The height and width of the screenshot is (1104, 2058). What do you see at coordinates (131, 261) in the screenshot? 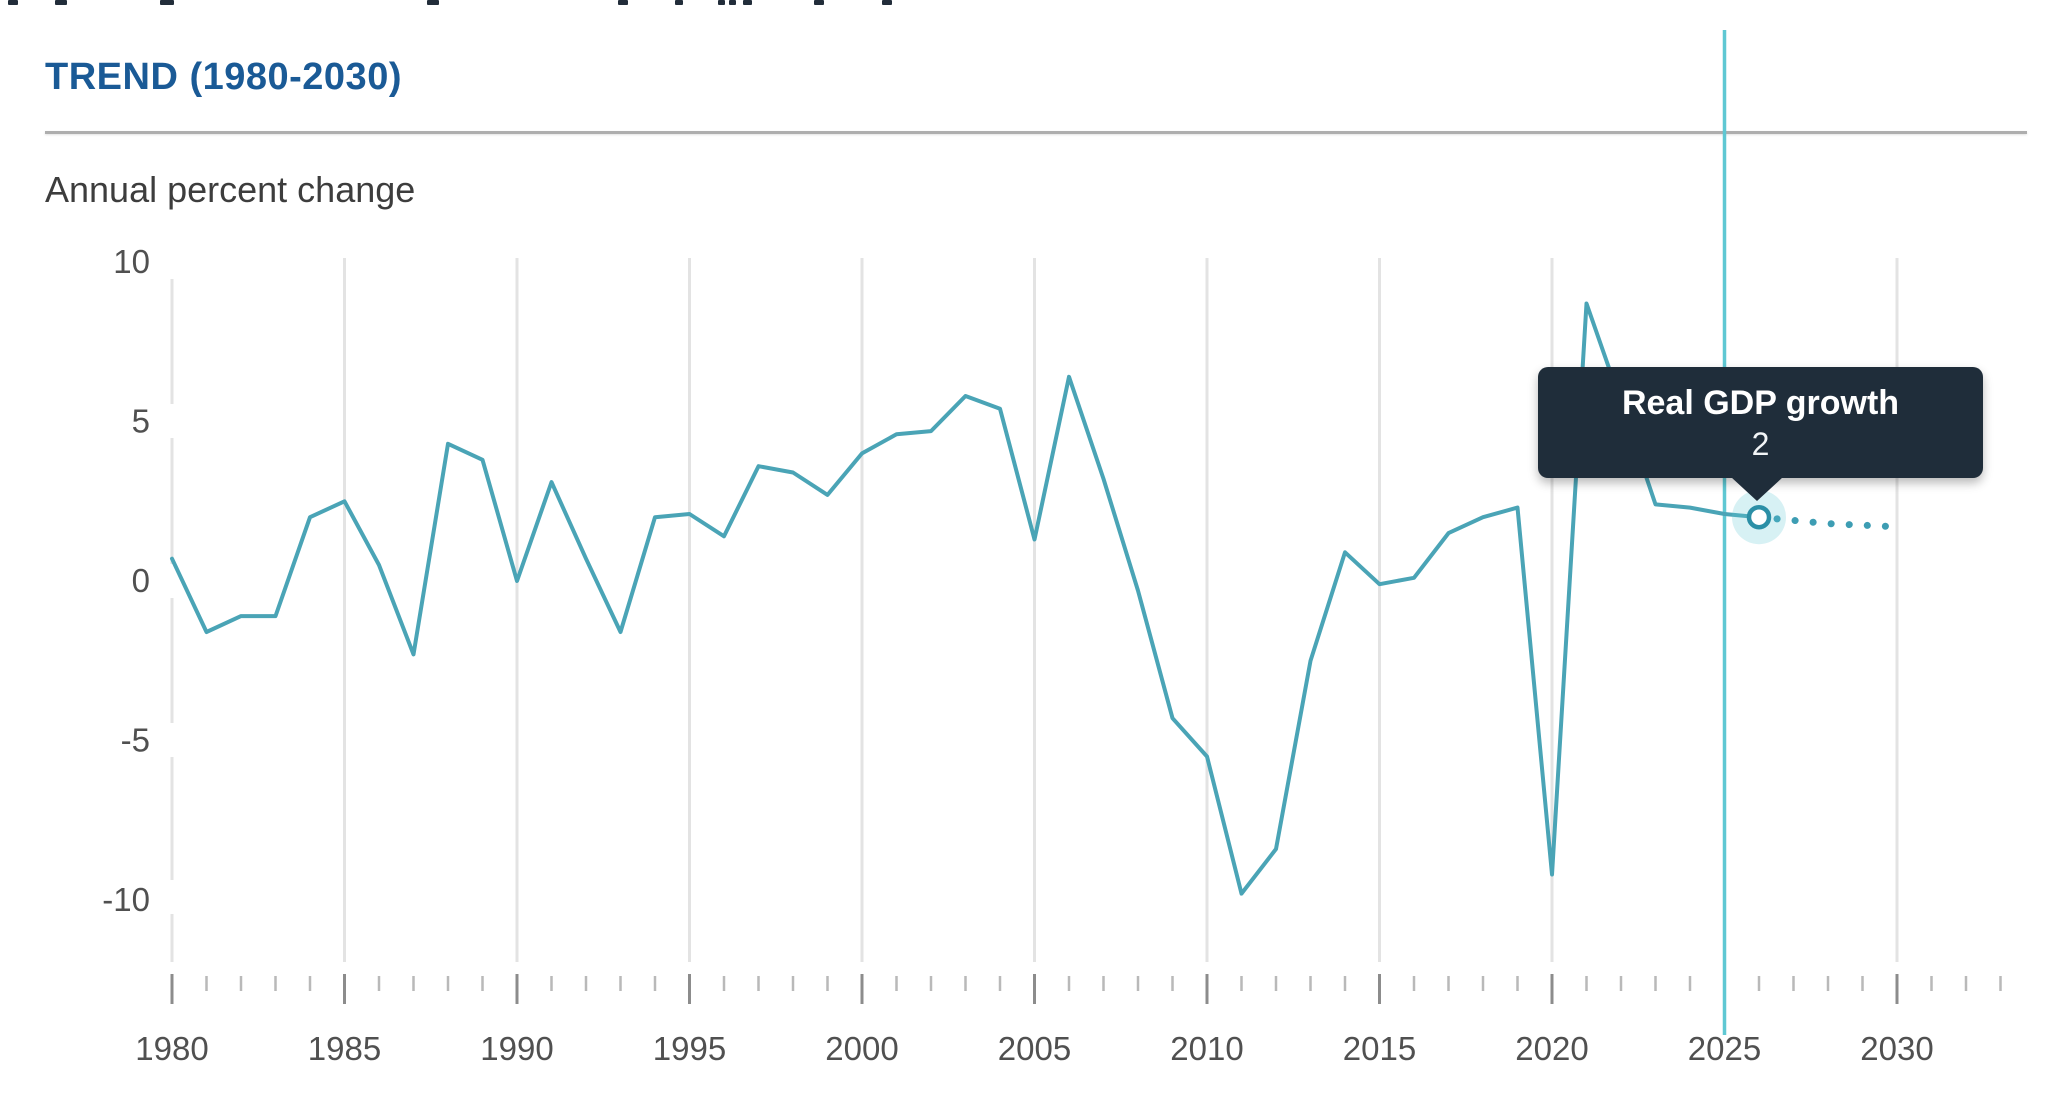
I see `y-axis-label-10: 10` at bounding box center [131, 261].